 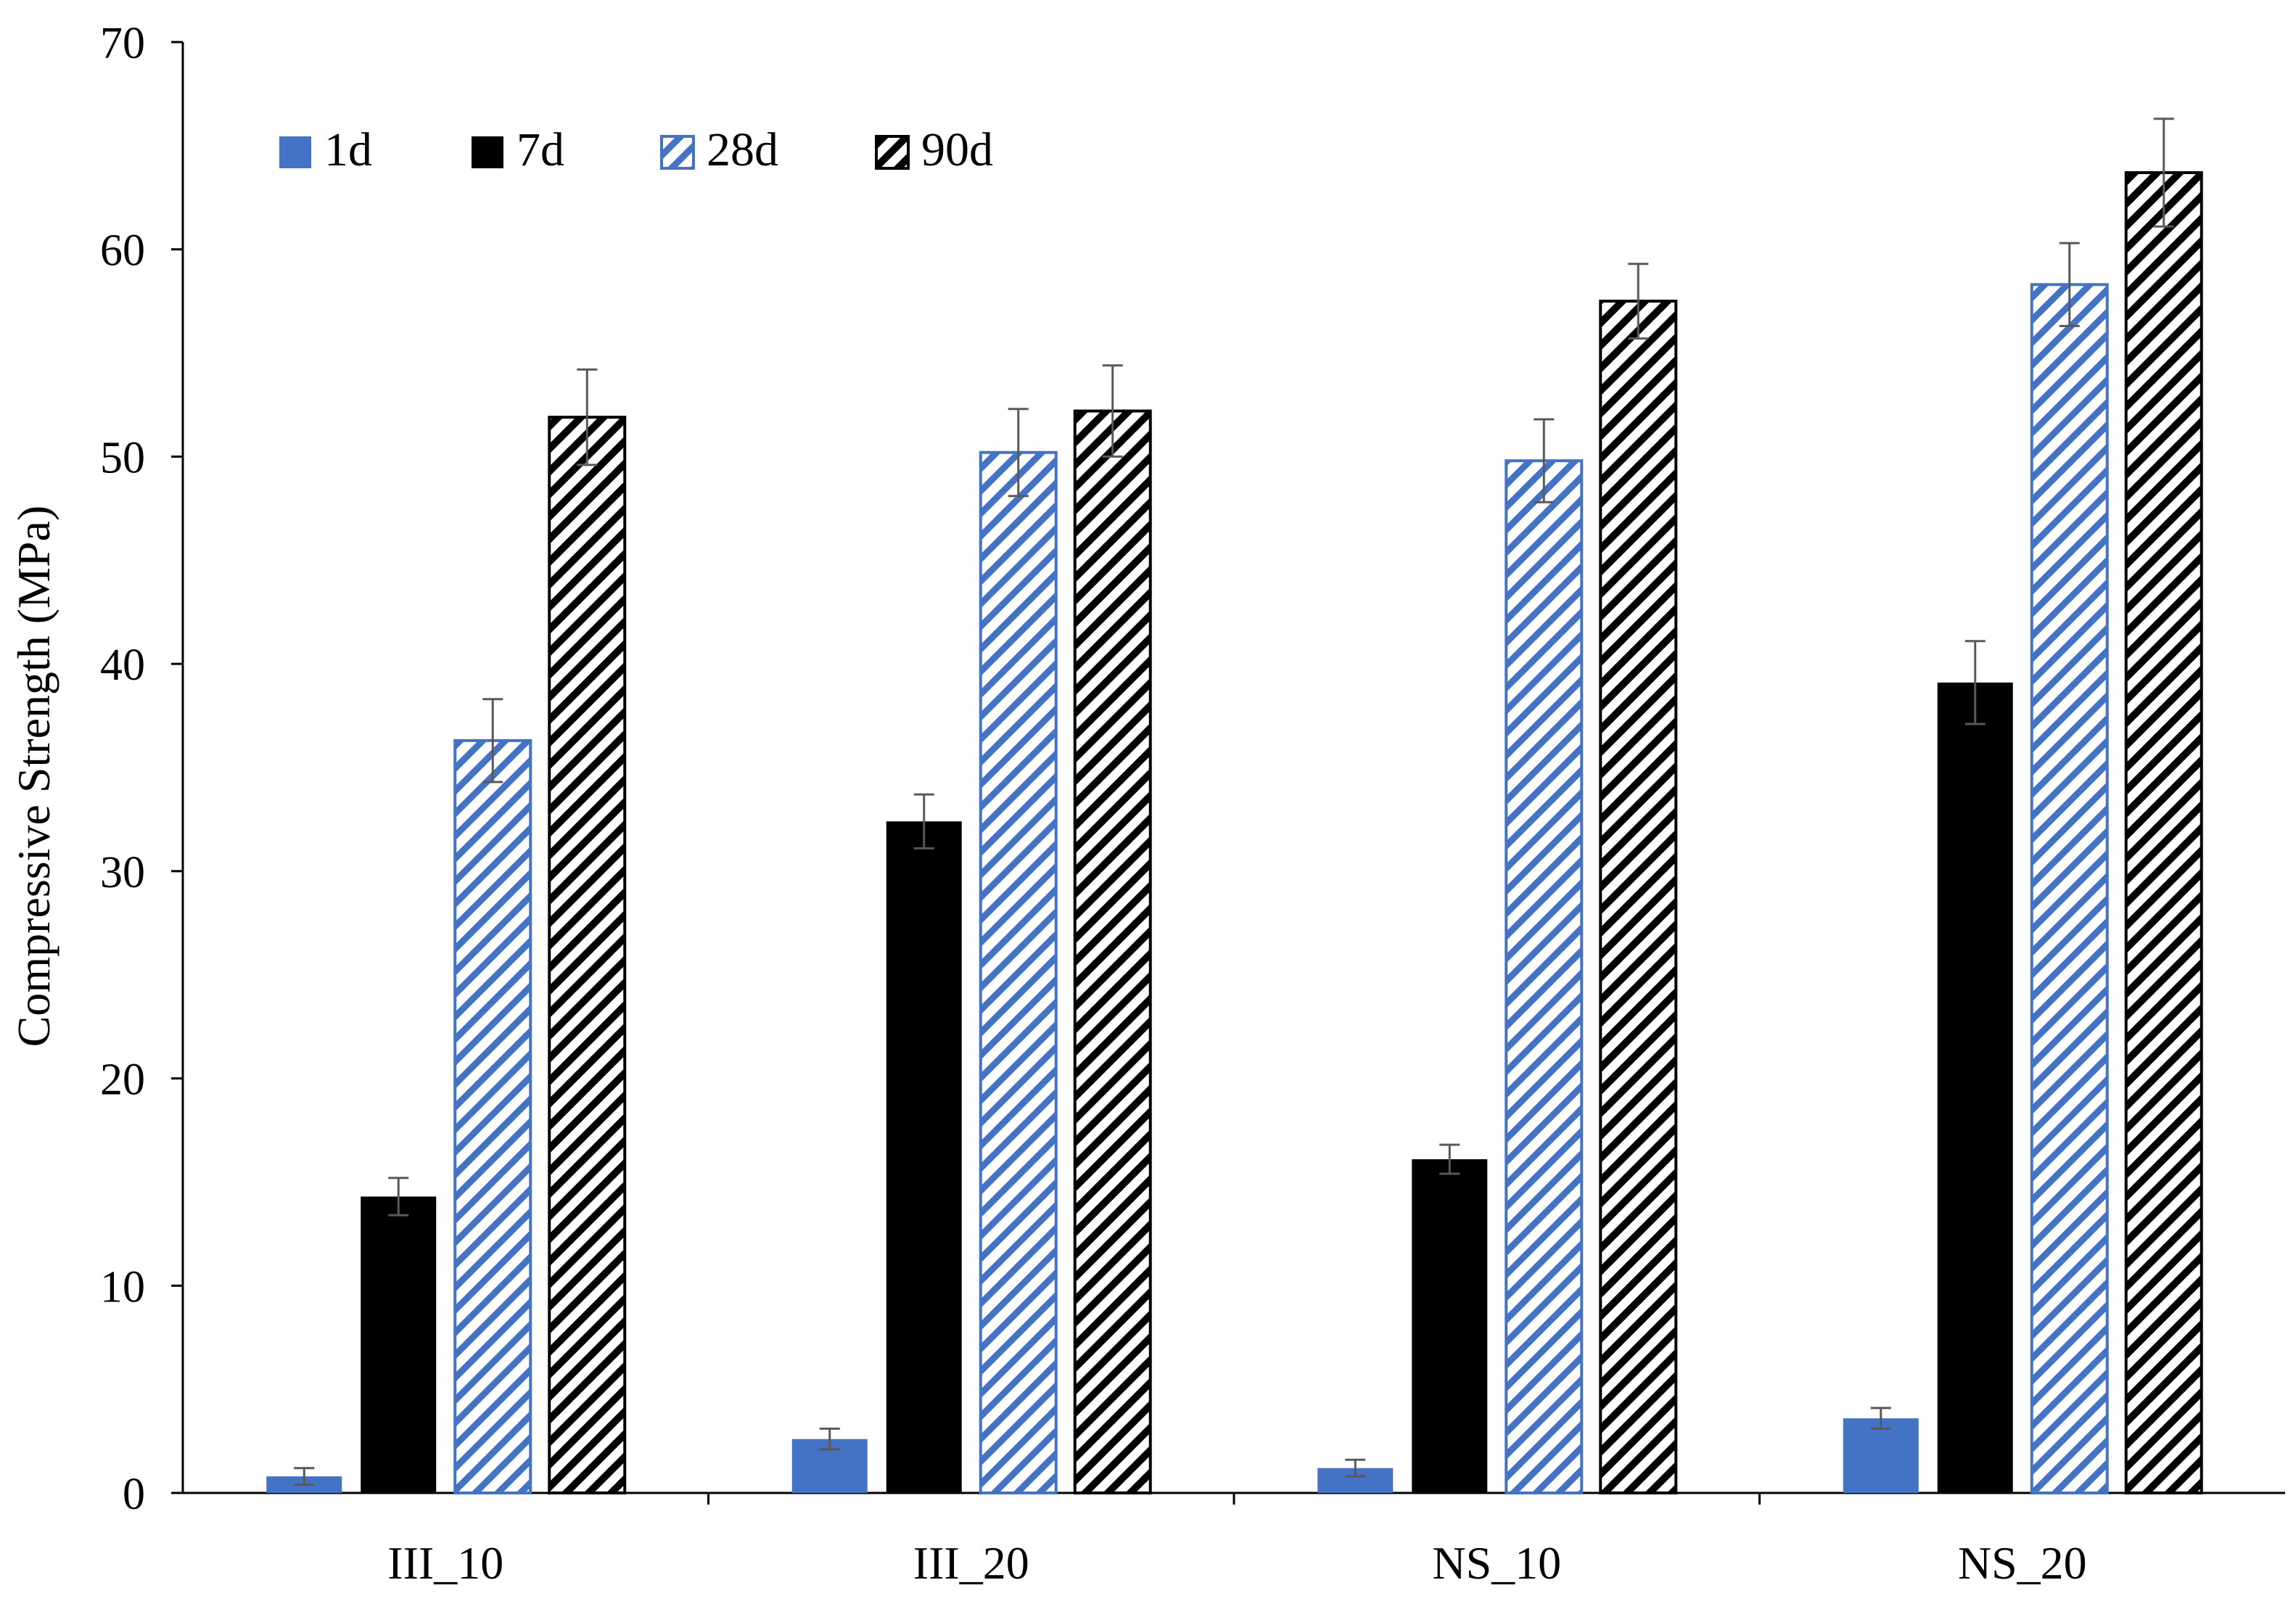 What do you see at coordinates (957, 149) in the screenshot?
I see `legend-label: 90d` at bounding box center [957, 149].